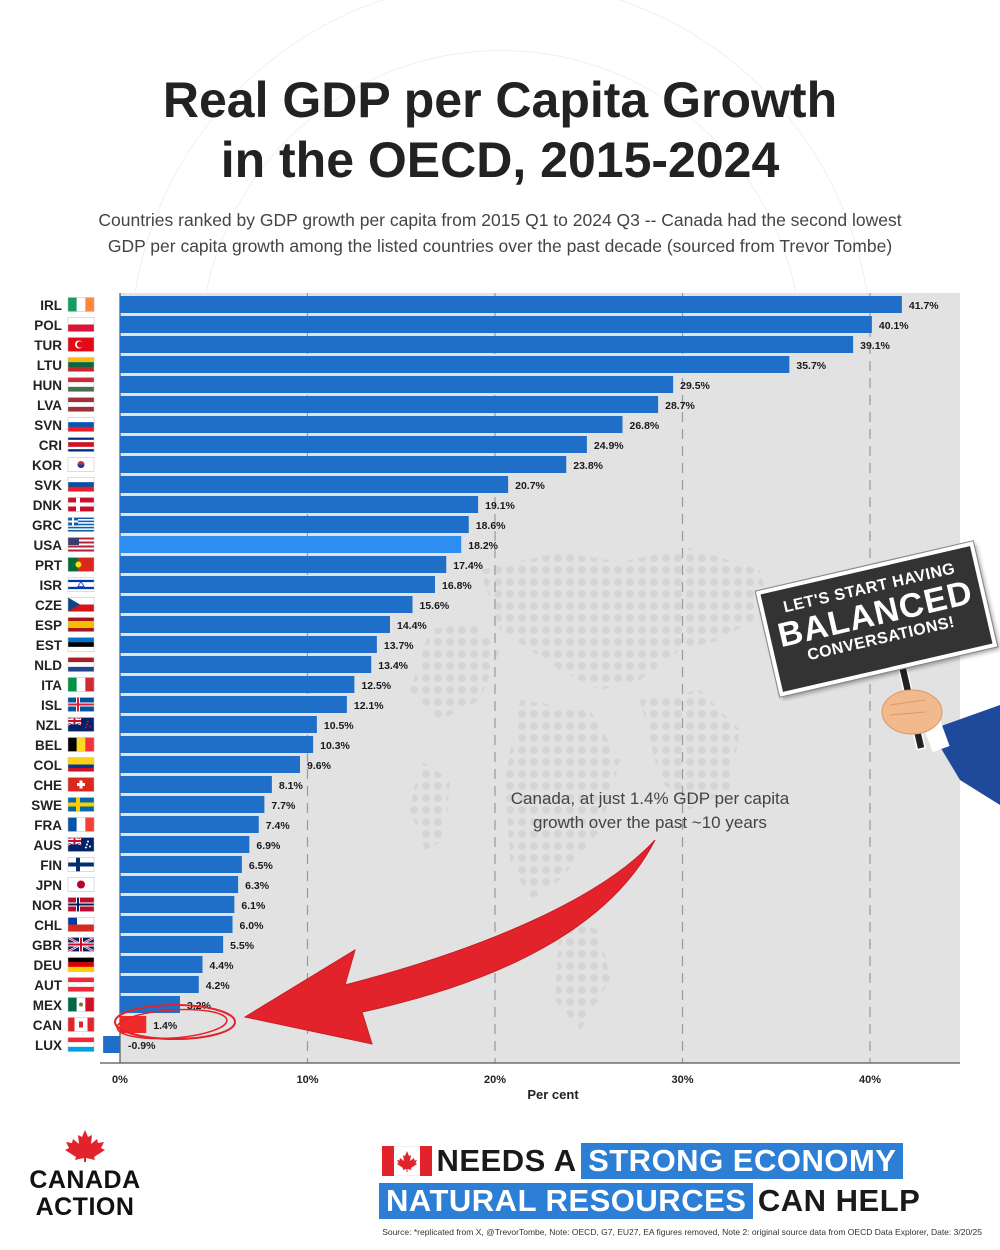 Image resolution: width=1000 pixels, height=1250 pixels. Describe the element at coordinates (161, 964) in the screenshot. I see `bar-deu` at that location.